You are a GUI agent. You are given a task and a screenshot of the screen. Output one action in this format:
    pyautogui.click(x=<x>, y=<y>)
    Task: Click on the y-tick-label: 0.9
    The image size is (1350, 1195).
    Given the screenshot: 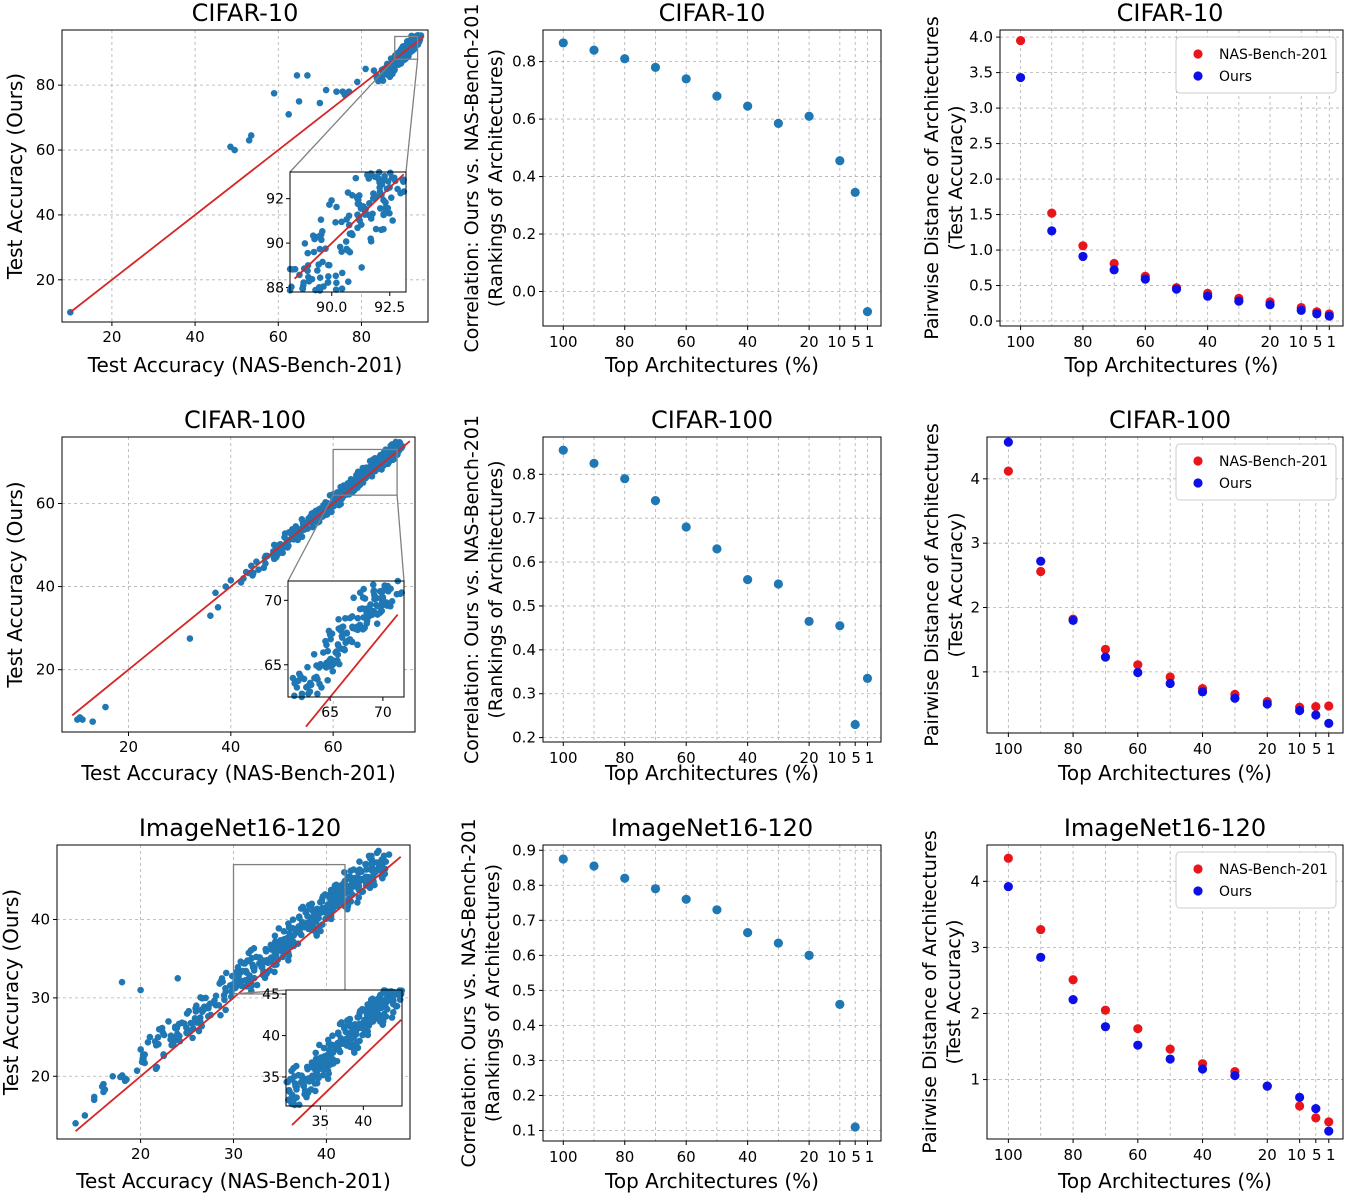 What is the action you would take?
    pyautogui.click(x=524, y=850)
    